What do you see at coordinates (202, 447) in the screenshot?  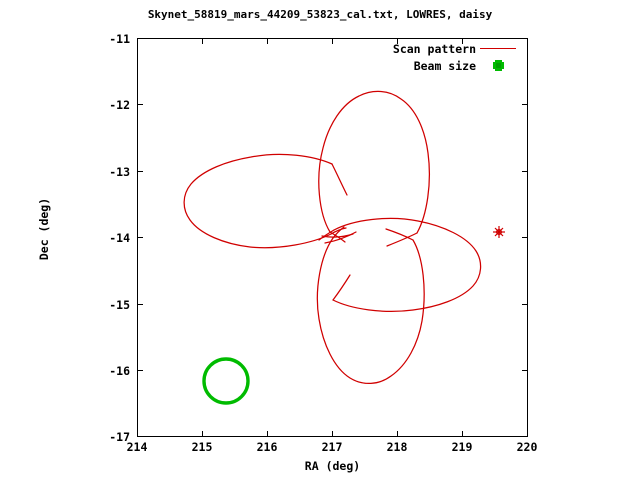 I see `xtick-label: 215` at bounding box center [202, 447].